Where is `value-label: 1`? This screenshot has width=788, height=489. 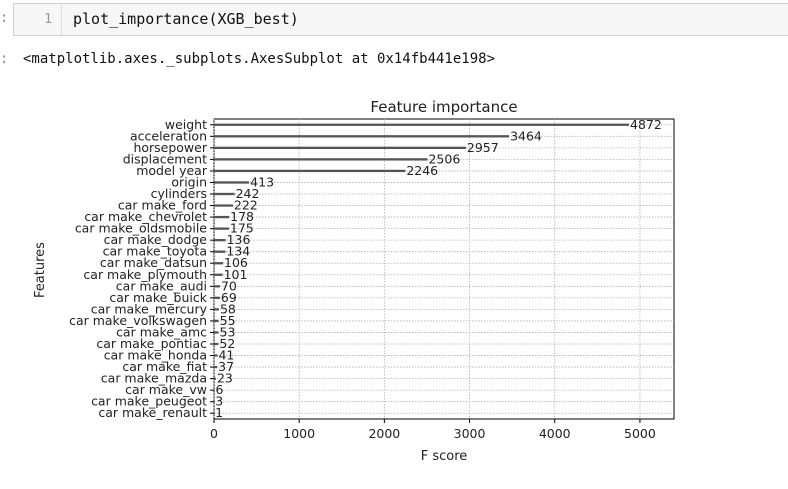 value-label: 1 is located at coordinates (219, 412).